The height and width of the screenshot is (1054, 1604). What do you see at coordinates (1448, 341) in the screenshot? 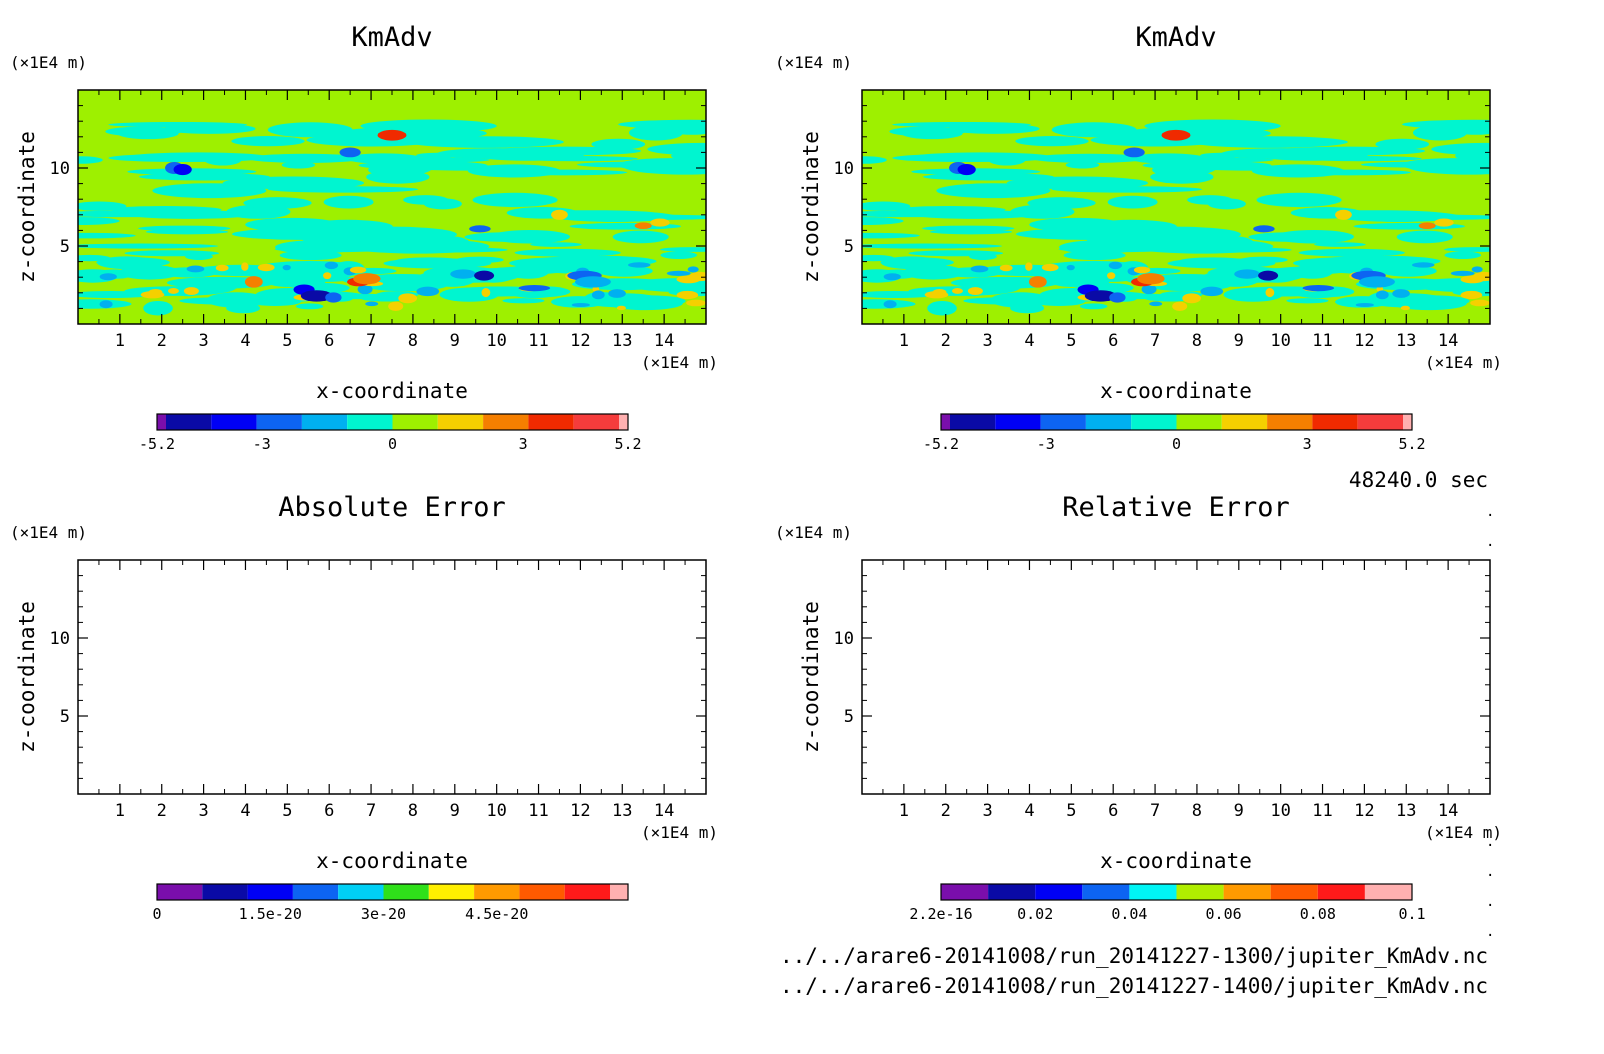
I see `x-tick-label: 14` at bounding box center [1448, 341].